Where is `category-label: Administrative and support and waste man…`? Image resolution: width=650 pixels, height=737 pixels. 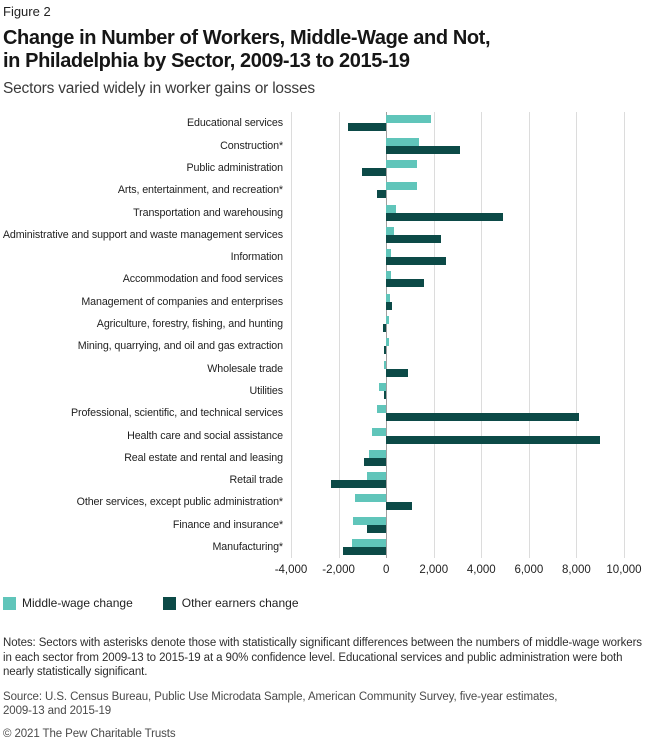
category-label: Administrative and support and waste man… is located at coordinates (142, 234).